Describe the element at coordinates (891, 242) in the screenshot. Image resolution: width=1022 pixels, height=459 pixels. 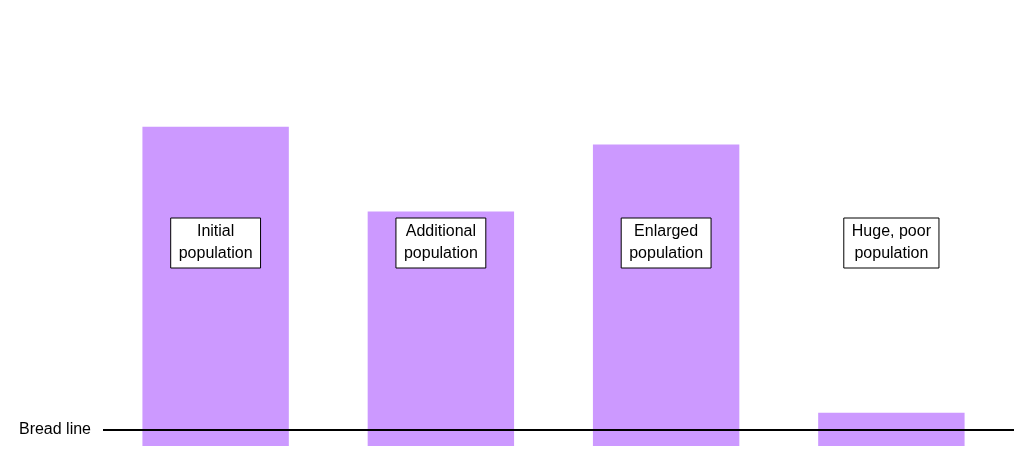
I see `annotation: Huge, poor population` at that location.